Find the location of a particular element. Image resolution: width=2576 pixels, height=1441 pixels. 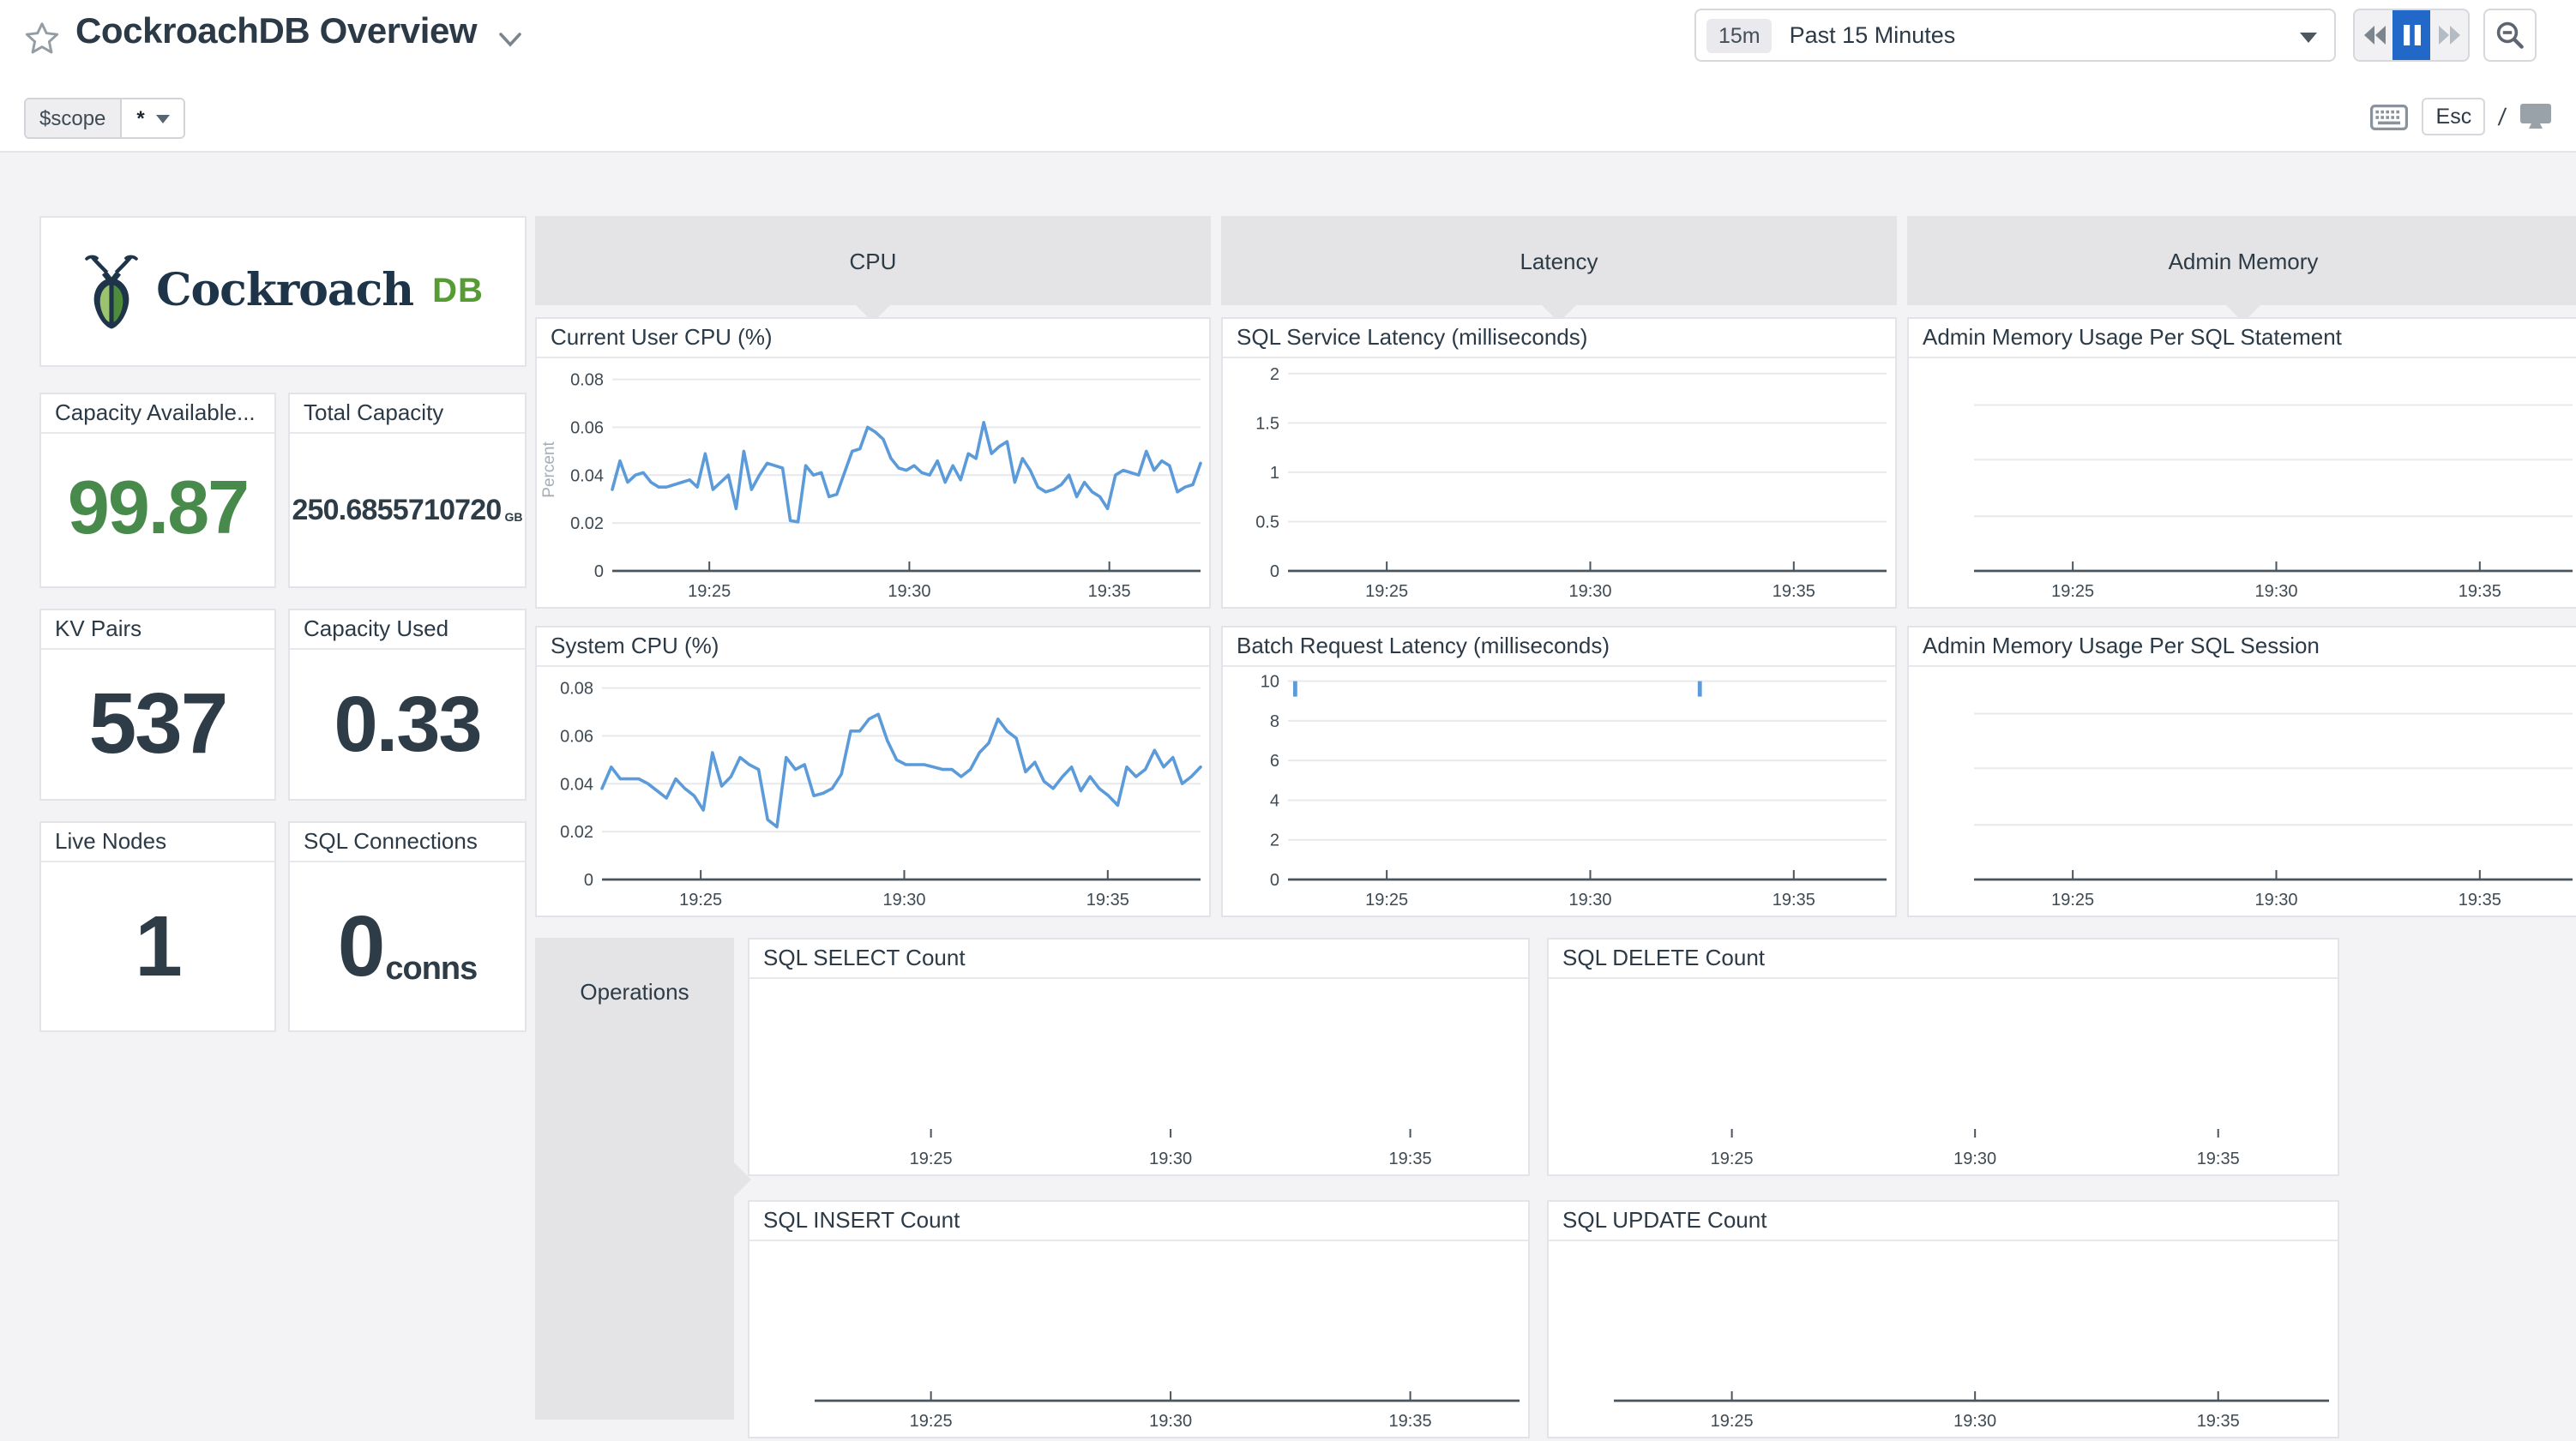

chart-card-sql-select-count: SQL SELECT Count 19:25 19:30 19:35 is located at coordinates (1139, 1057).